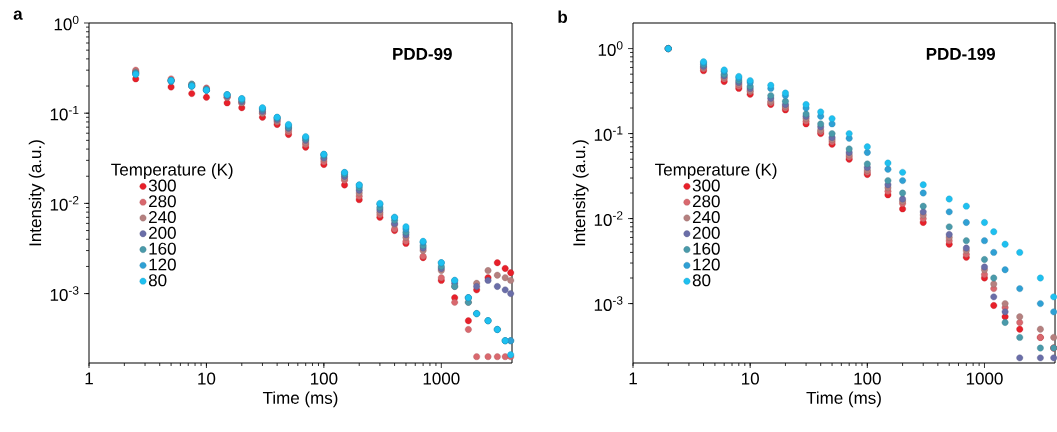  Describe the element at coordinates (422, 53) in the screenshot. I see `text: PDD-99` at that location.